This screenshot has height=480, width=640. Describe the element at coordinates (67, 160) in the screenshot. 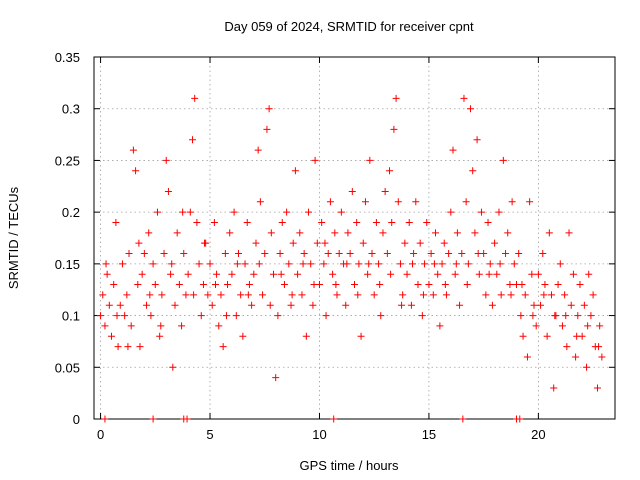

I see `y-tick-label: 0.25` at that location.